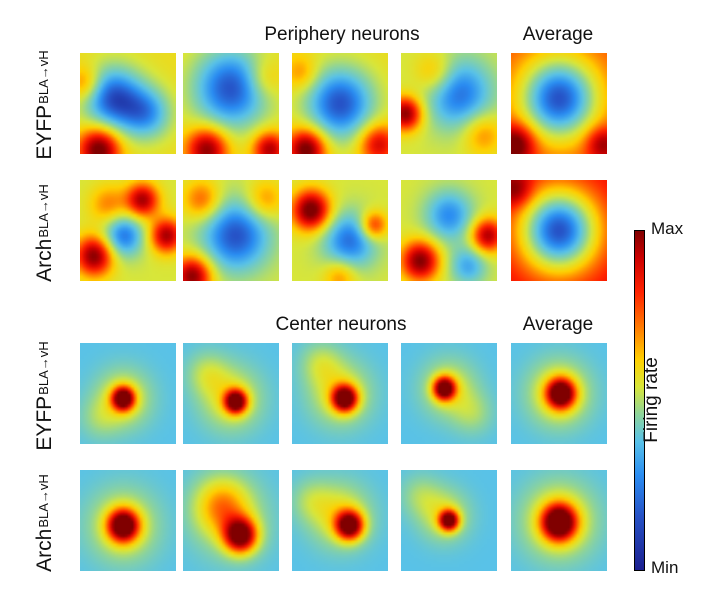 Image resolution: width=710 pixels, height=598 pixels. Describe the element at coordinates (341, 324) in the screenshot. I see `center-neurons-title: Center neurons` at that location.